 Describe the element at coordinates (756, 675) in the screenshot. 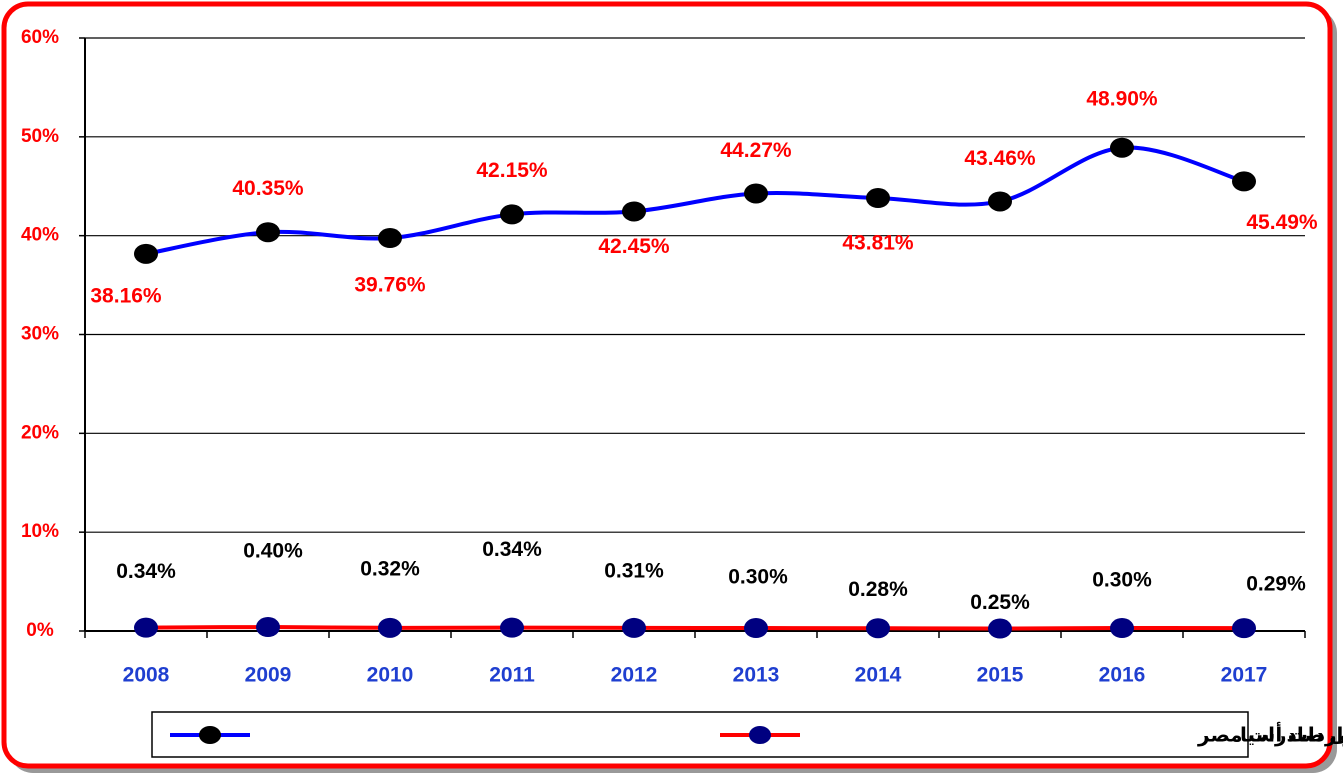

I see `x-tick-label: 2013` at that location.